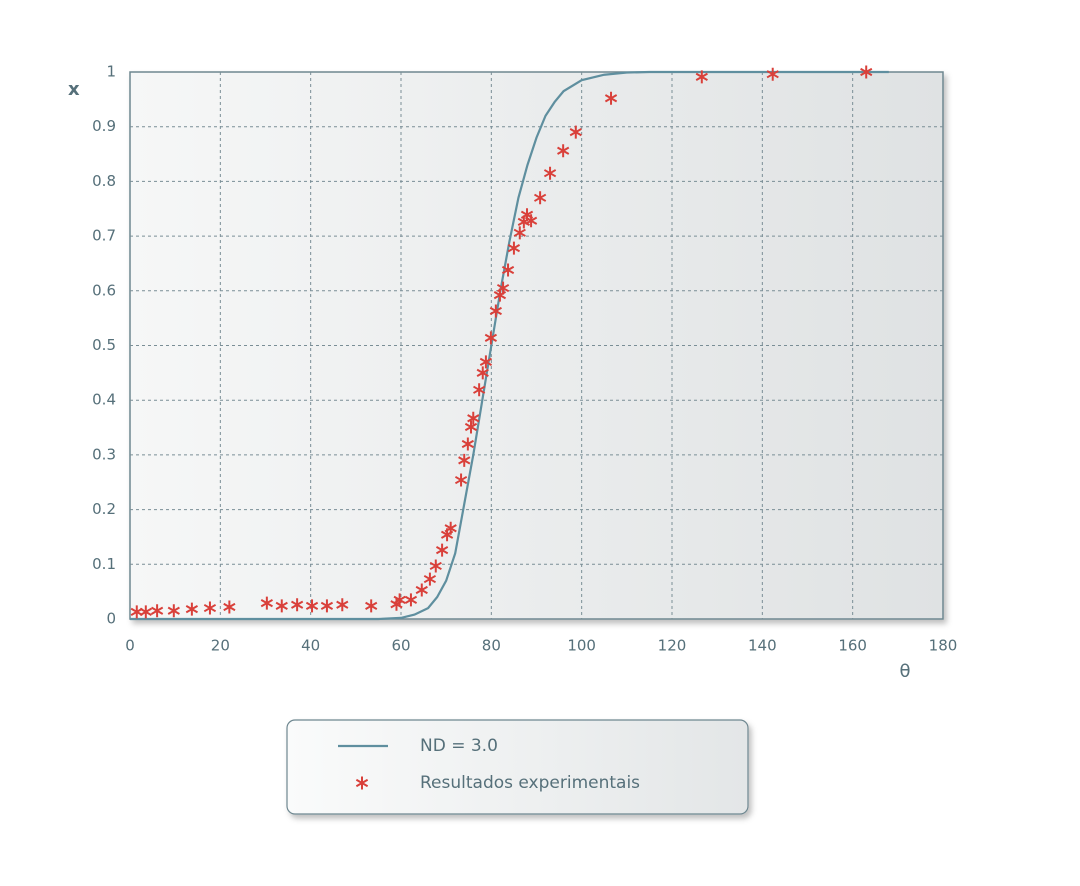  Describe the element at coordinates (762, 646) in the screenshot. I see `x-tick-label: 140` at that location.